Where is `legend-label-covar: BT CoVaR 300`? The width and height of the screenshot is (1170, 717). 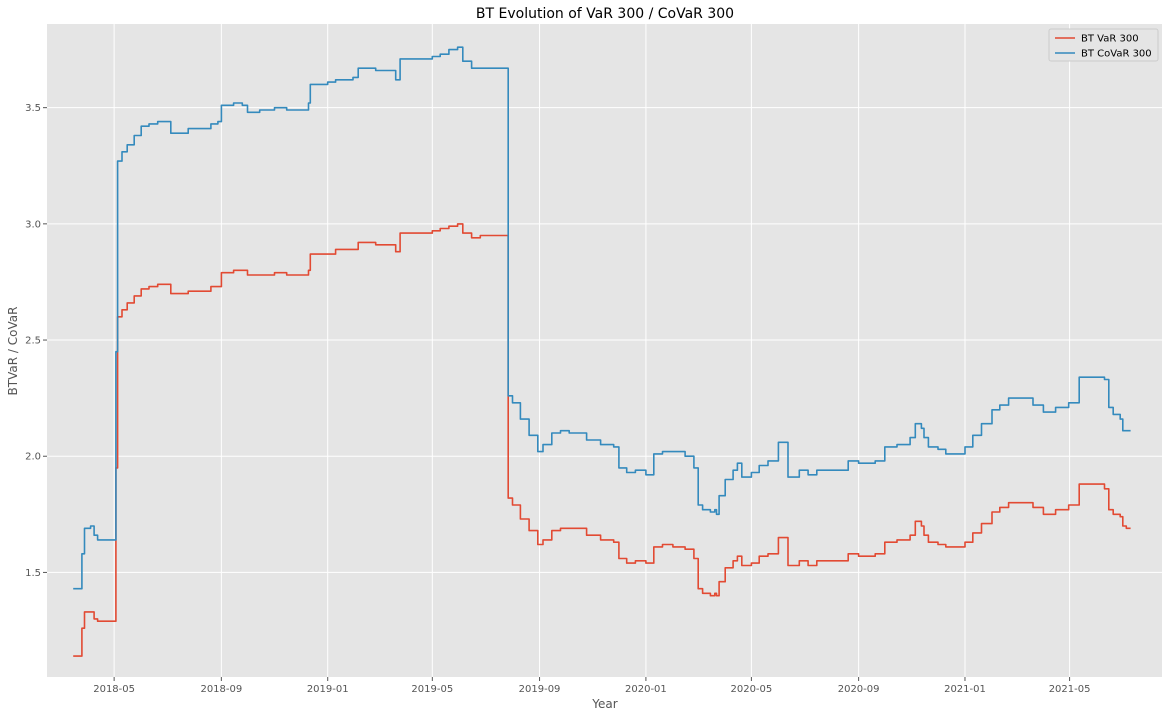
legend-label-covar: BT CoVaR 300 is located at coordinates (1116, 54).